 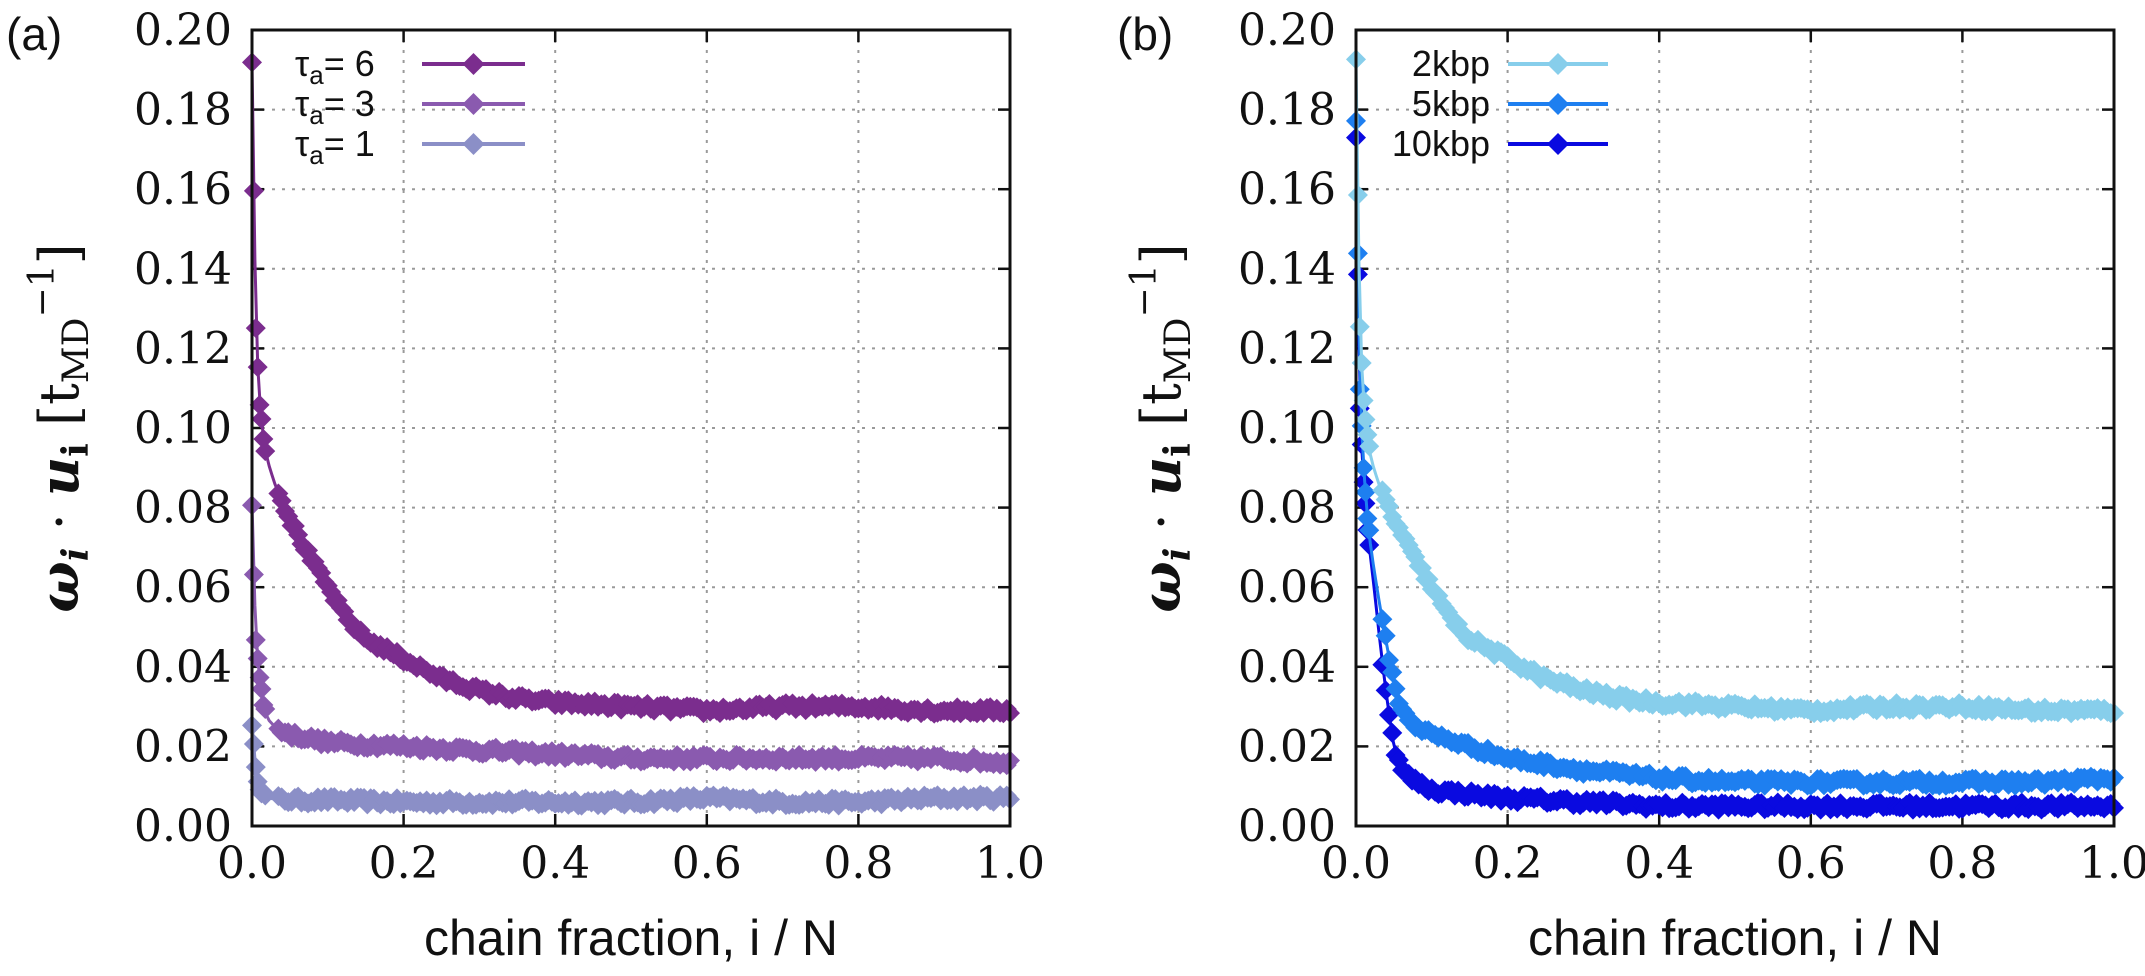 I want to click on legend-label: 5kbp, so click(x=1451, y=103).